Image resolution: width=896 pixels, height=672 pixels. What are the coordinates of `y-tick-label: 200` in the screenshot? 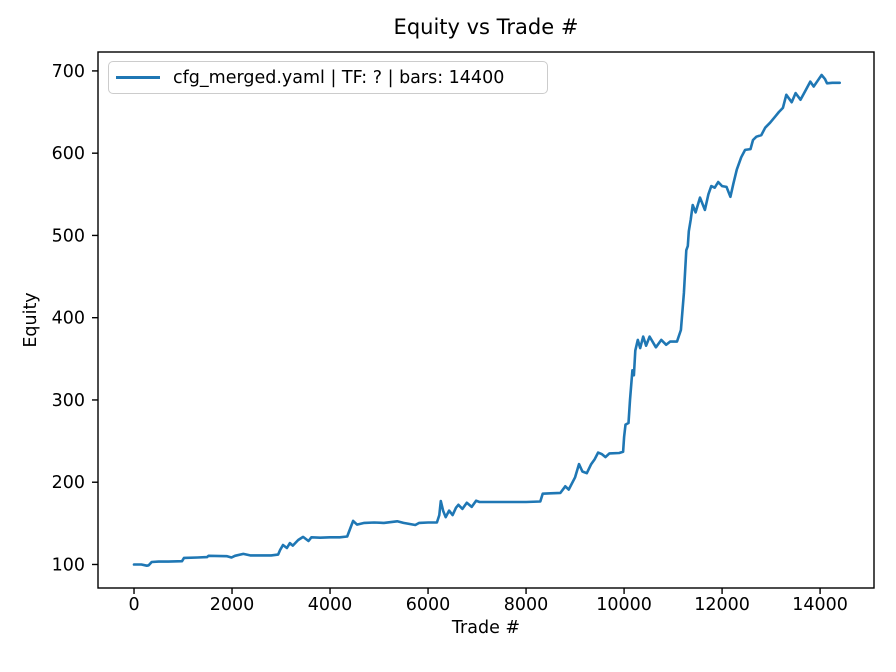 It's located at (68, 483).